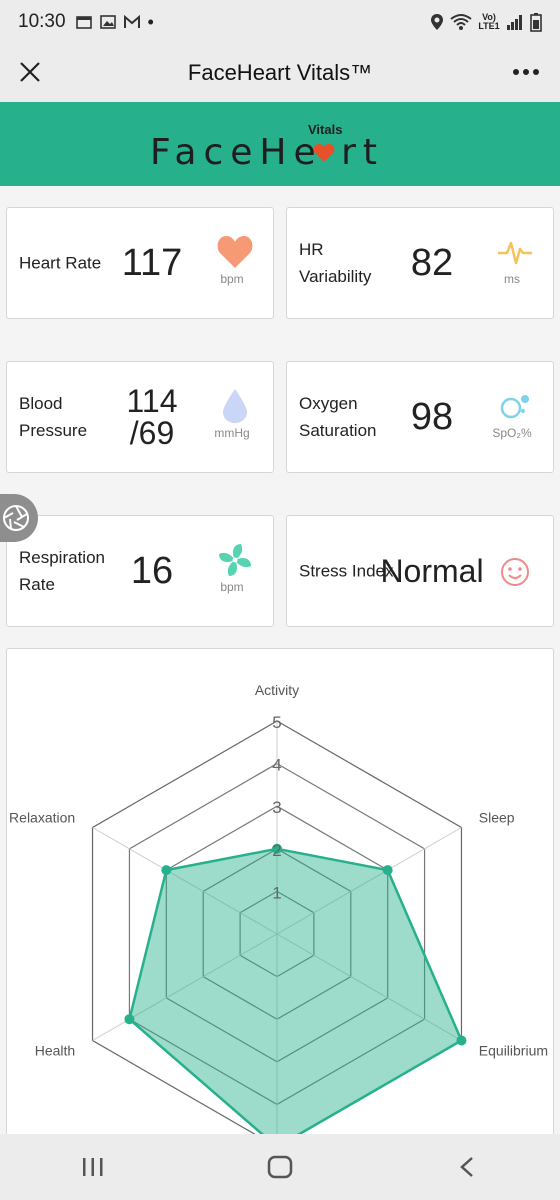  I want to click on card-label: Stress Index, so click(346, 571).